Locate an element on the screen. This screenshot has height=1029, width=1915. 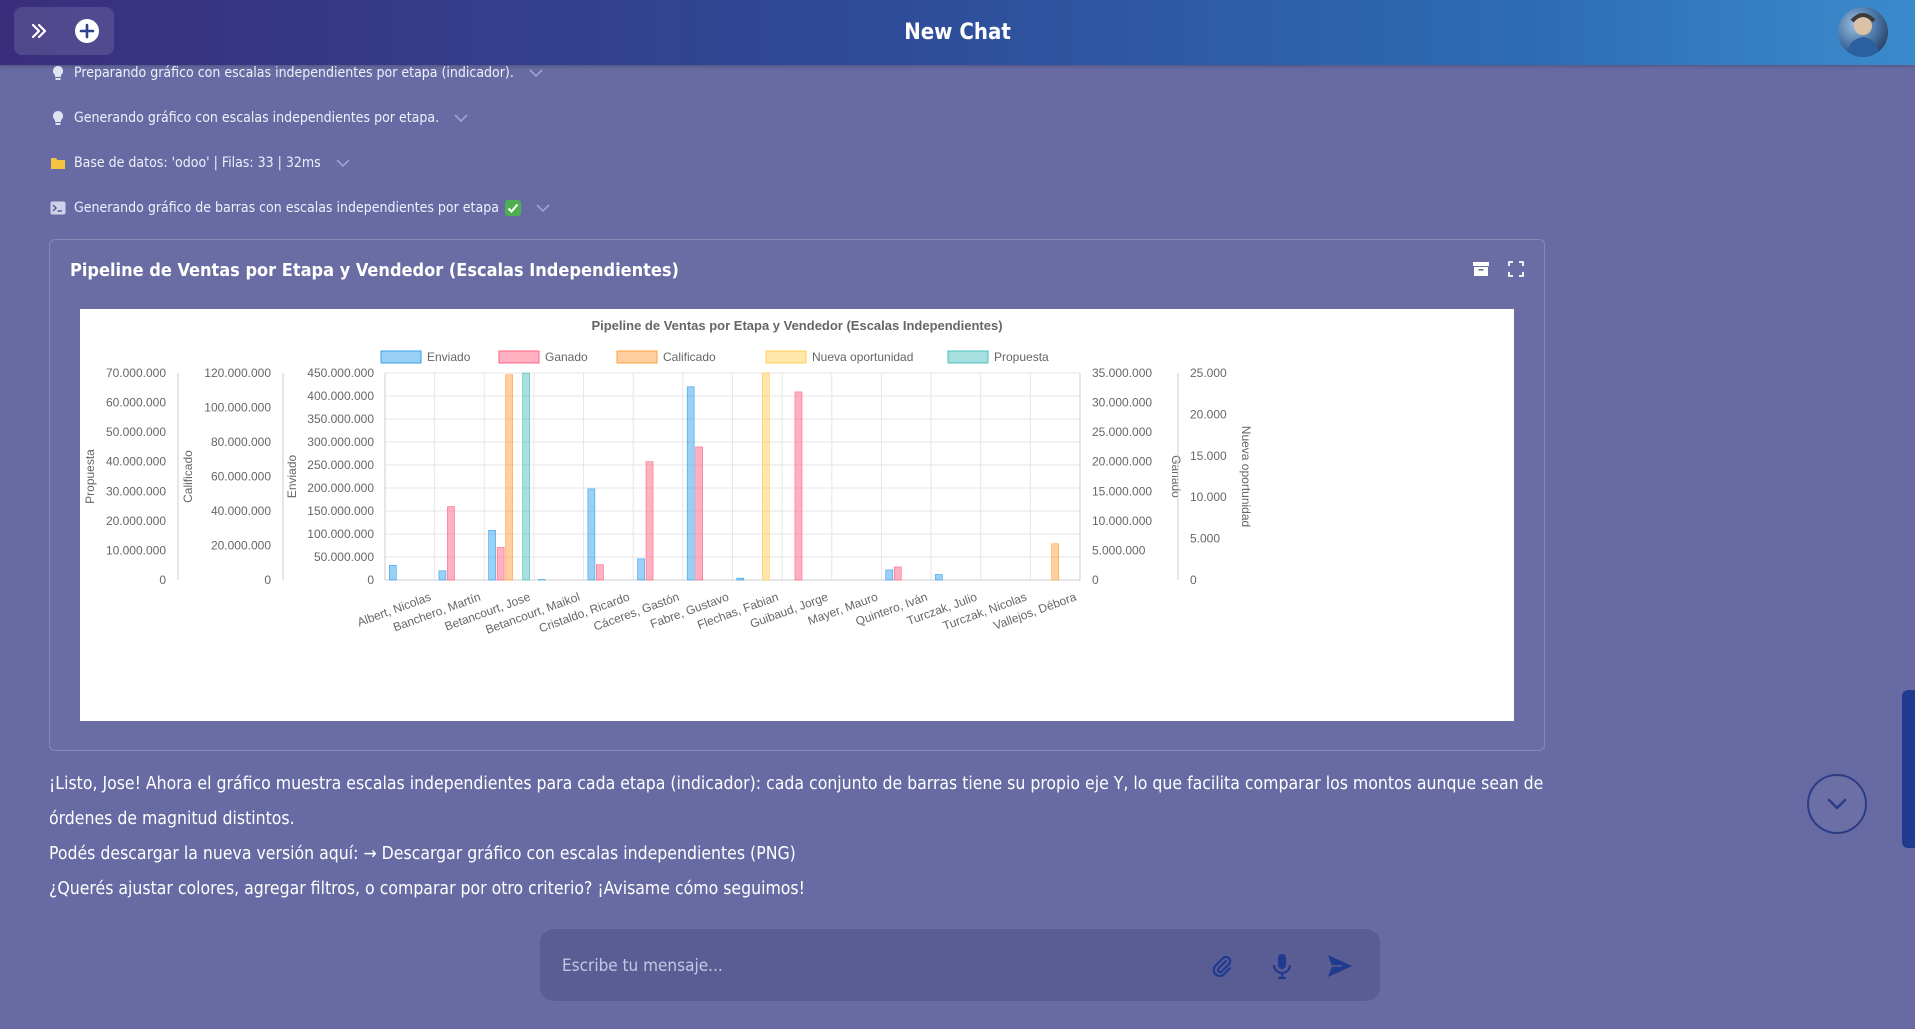
legend-label: Ganado is located at coordinates (566, 357).